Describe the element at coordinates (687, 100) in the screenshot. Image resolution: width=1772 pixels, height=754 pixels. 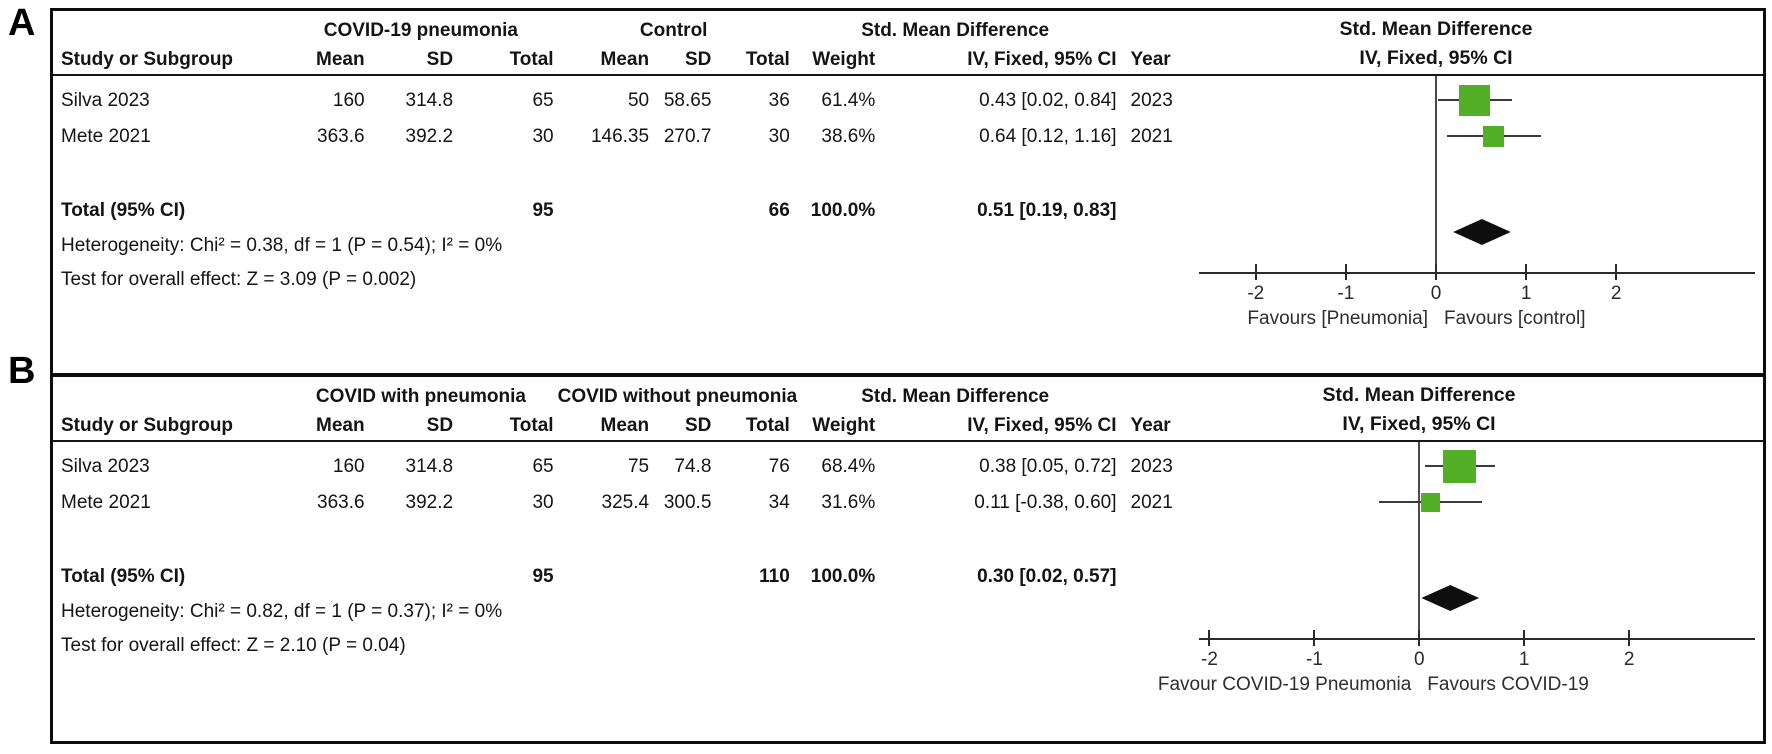
I see `sd2-value: 58.65` at that location.